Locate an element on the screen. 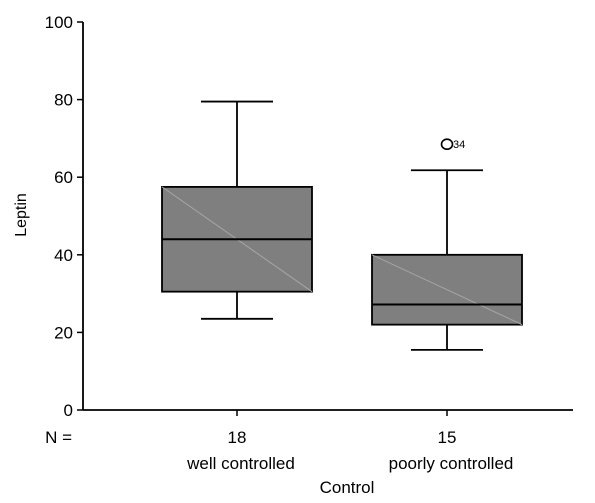  y-axis-label: Leptin is located at coordinates (21, 215).